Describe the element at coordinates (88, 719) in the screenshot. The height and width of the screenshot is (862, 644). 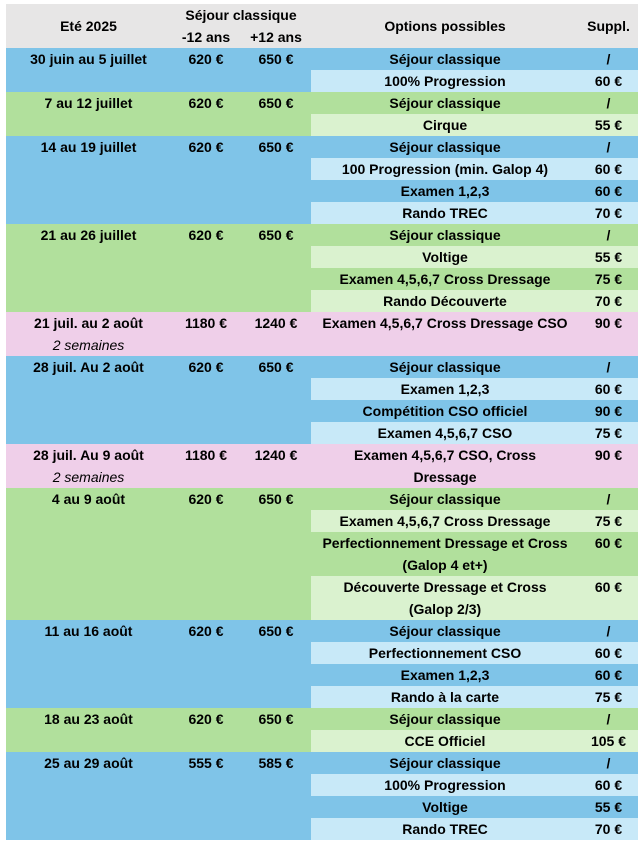
I see `period-dates: 18 au 23 août` at that location.